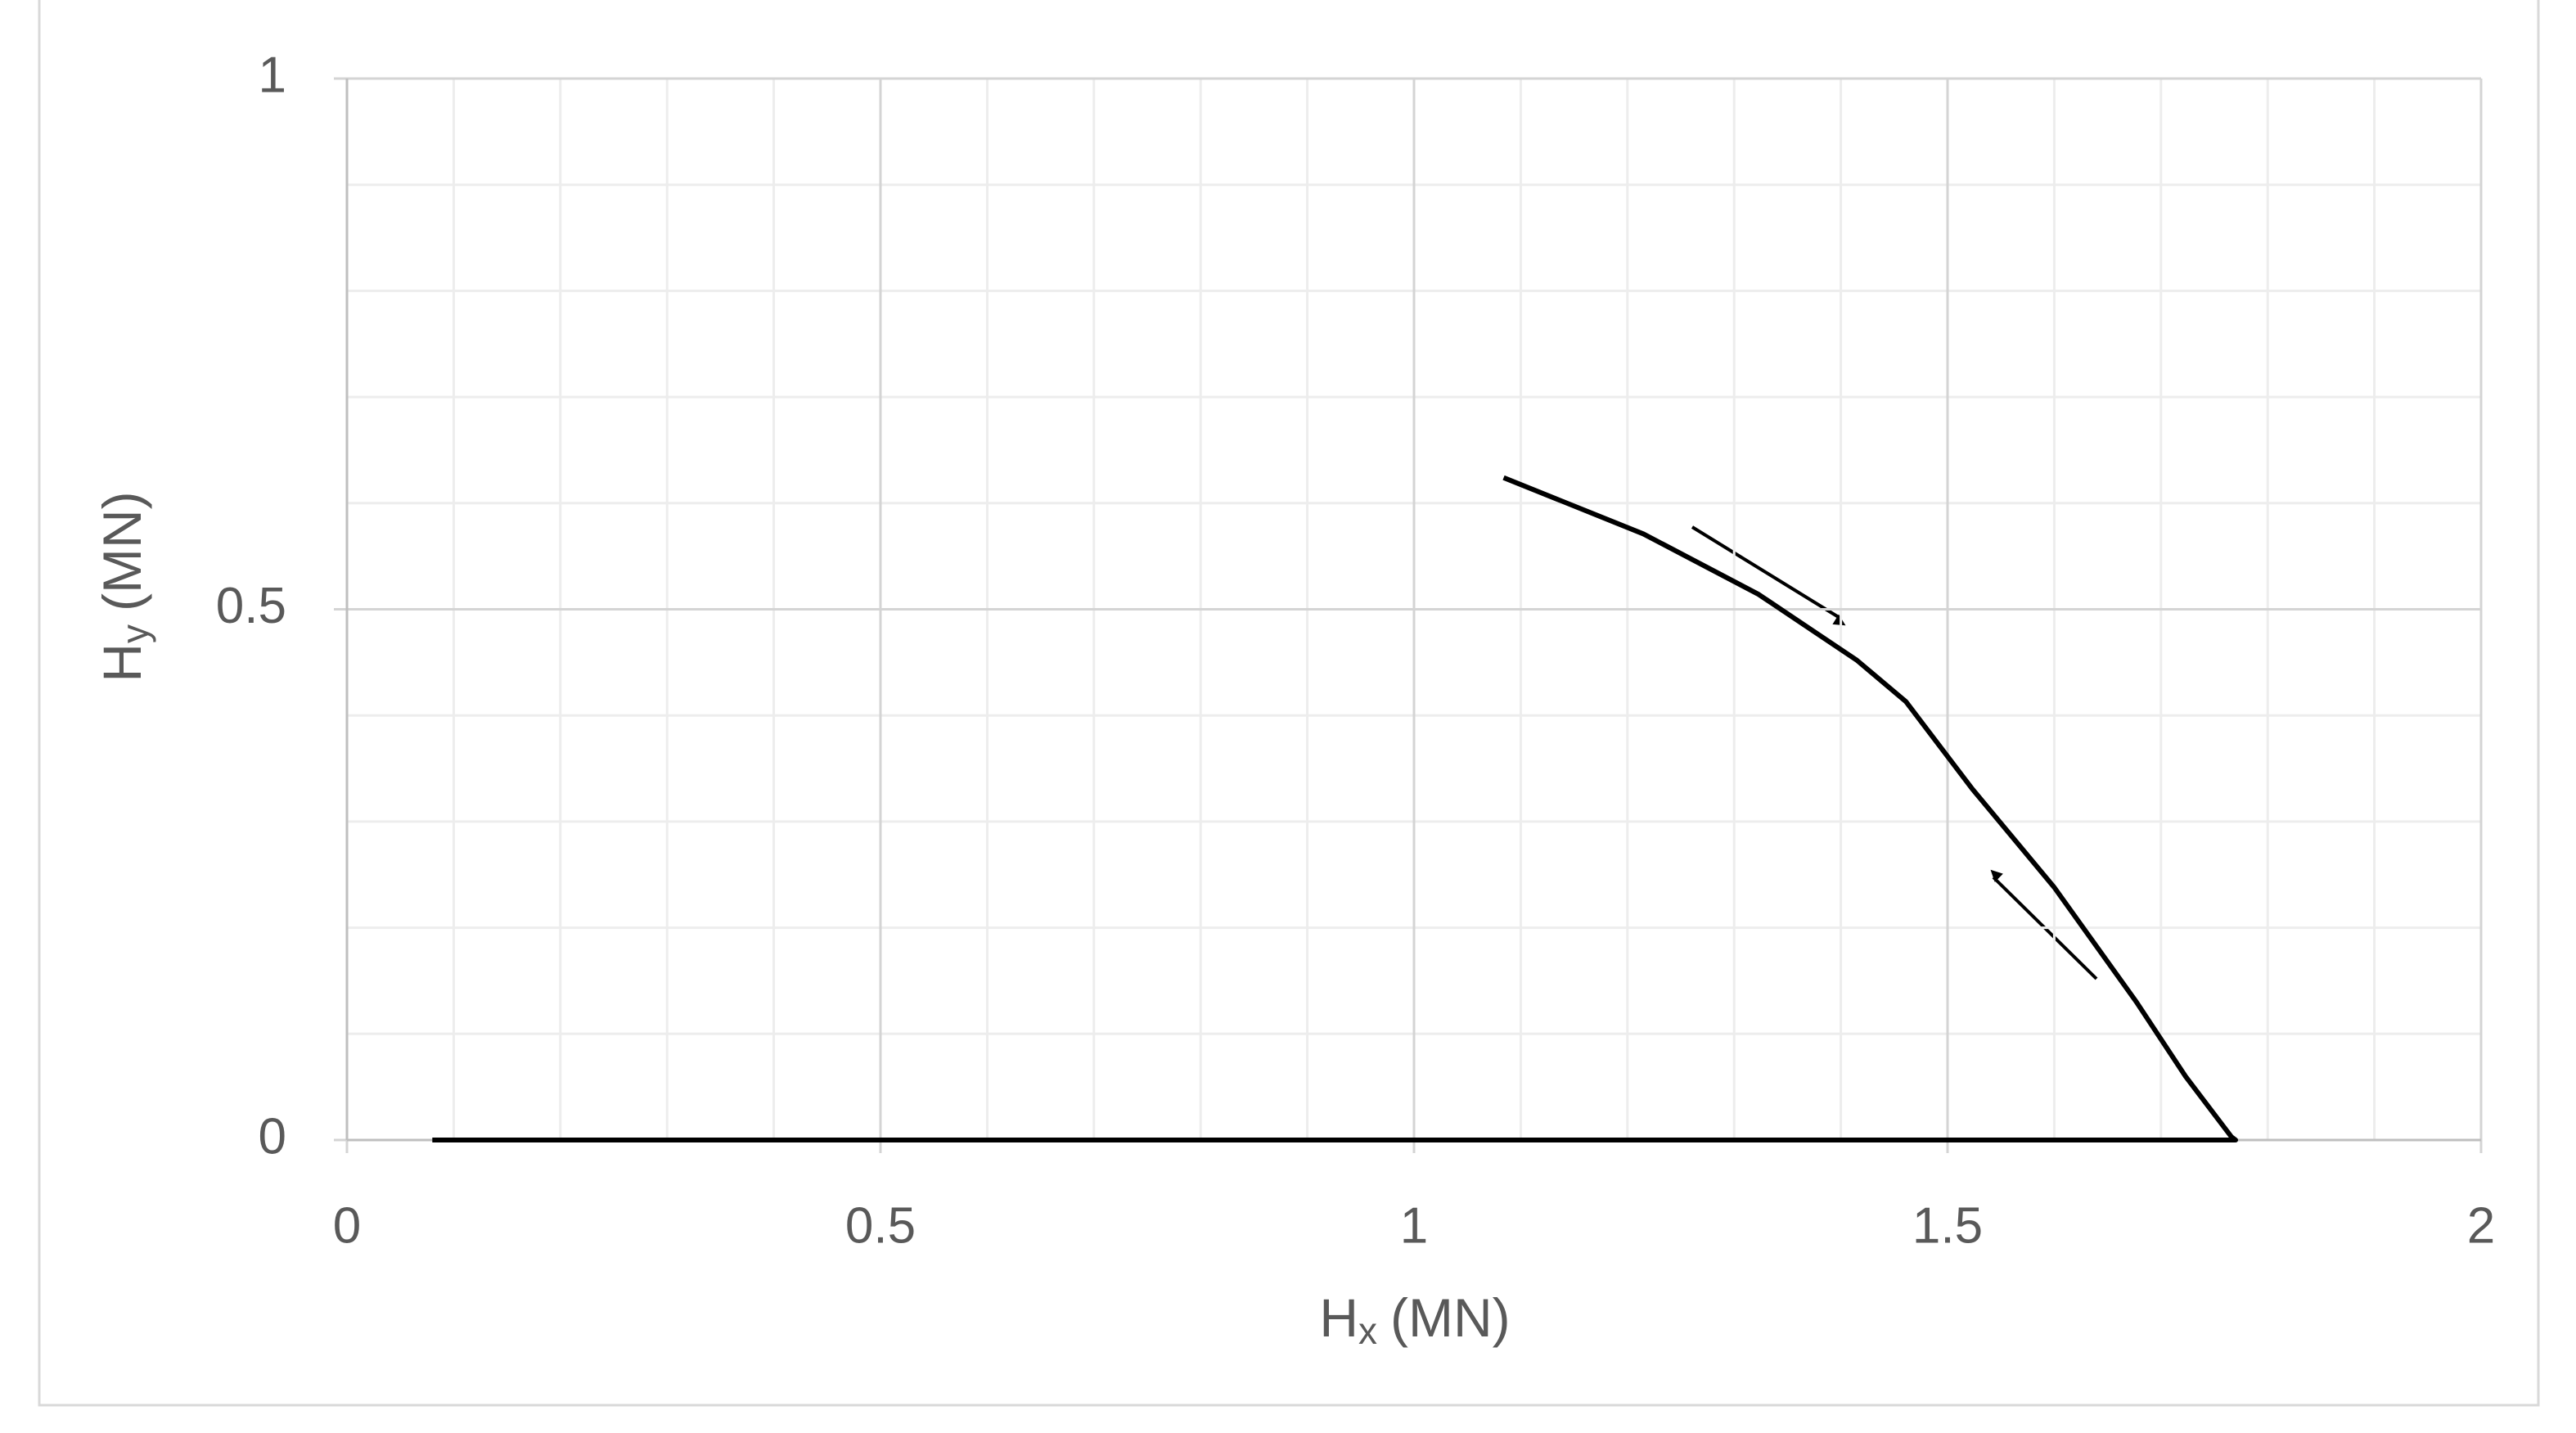 Image resolution: width=2576 pixels, height=1433 pixels. Describe the element at coordinates (1451, 1317) in the screenshot. I see `x-axis-title-unit: (MN)` at that location.